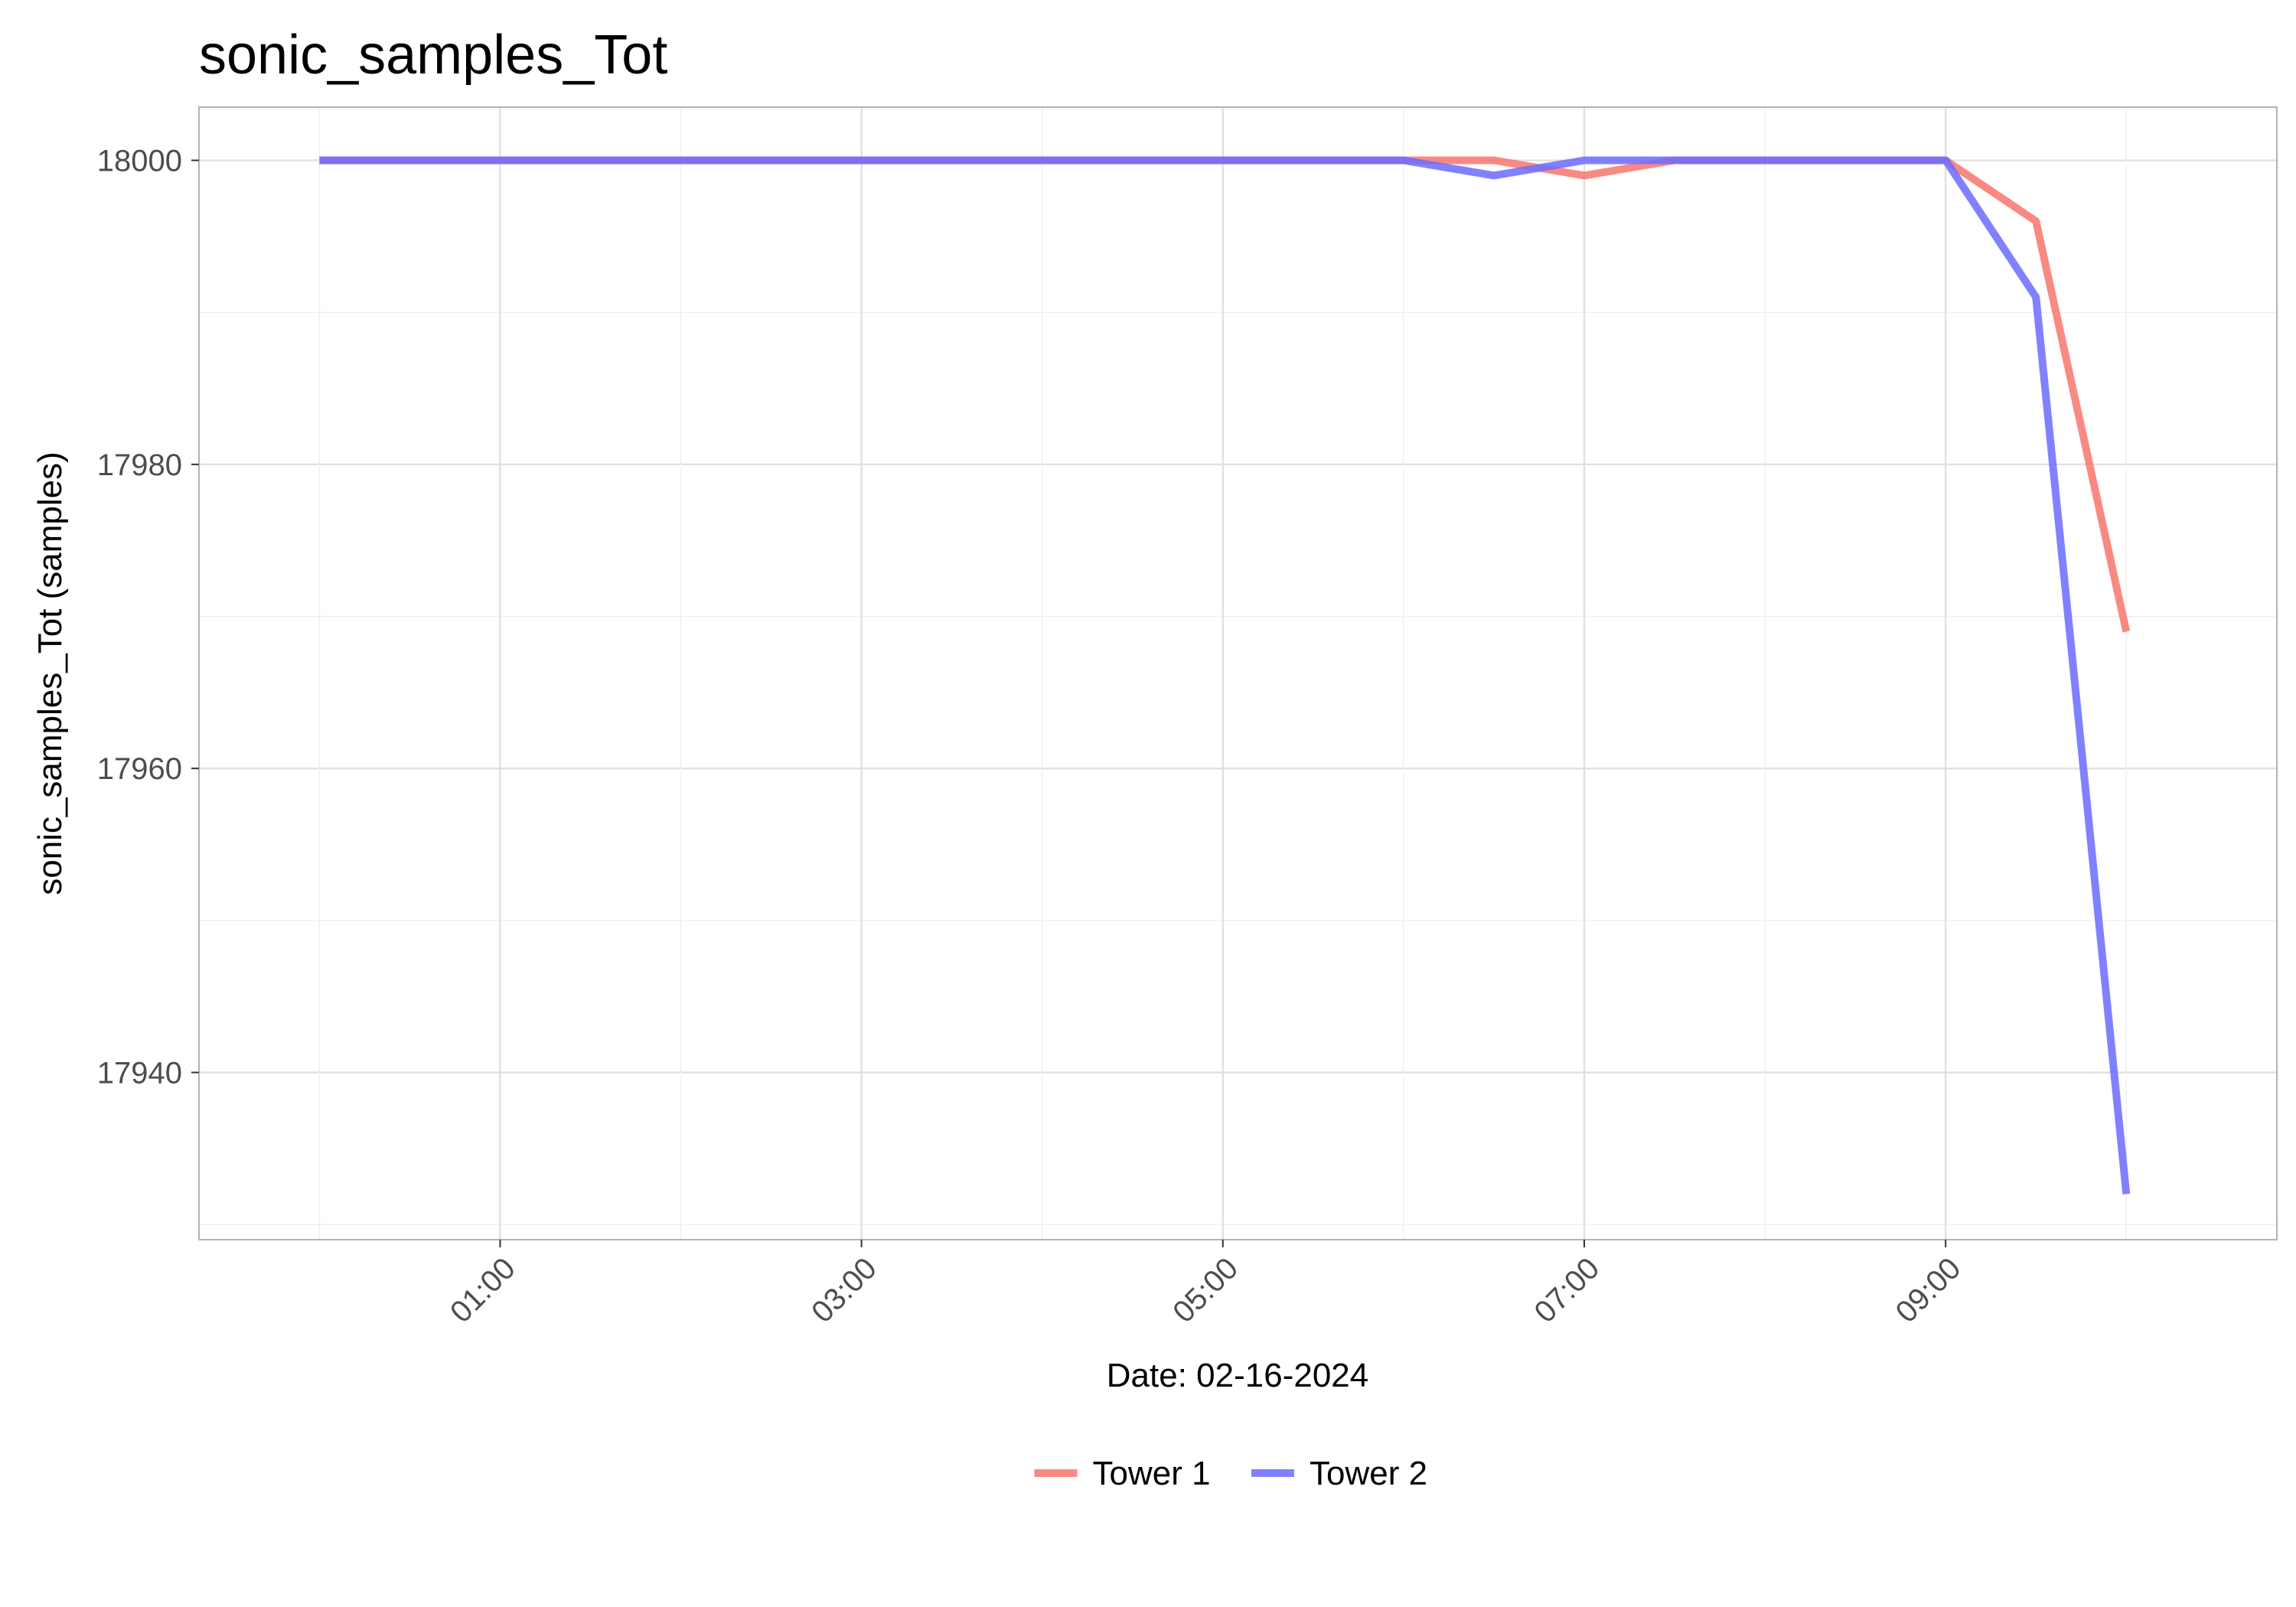 The height and width of the screenshot is (1607, 2296). I want to click on x-tick-label: 05:00, so click(1205, 1290).